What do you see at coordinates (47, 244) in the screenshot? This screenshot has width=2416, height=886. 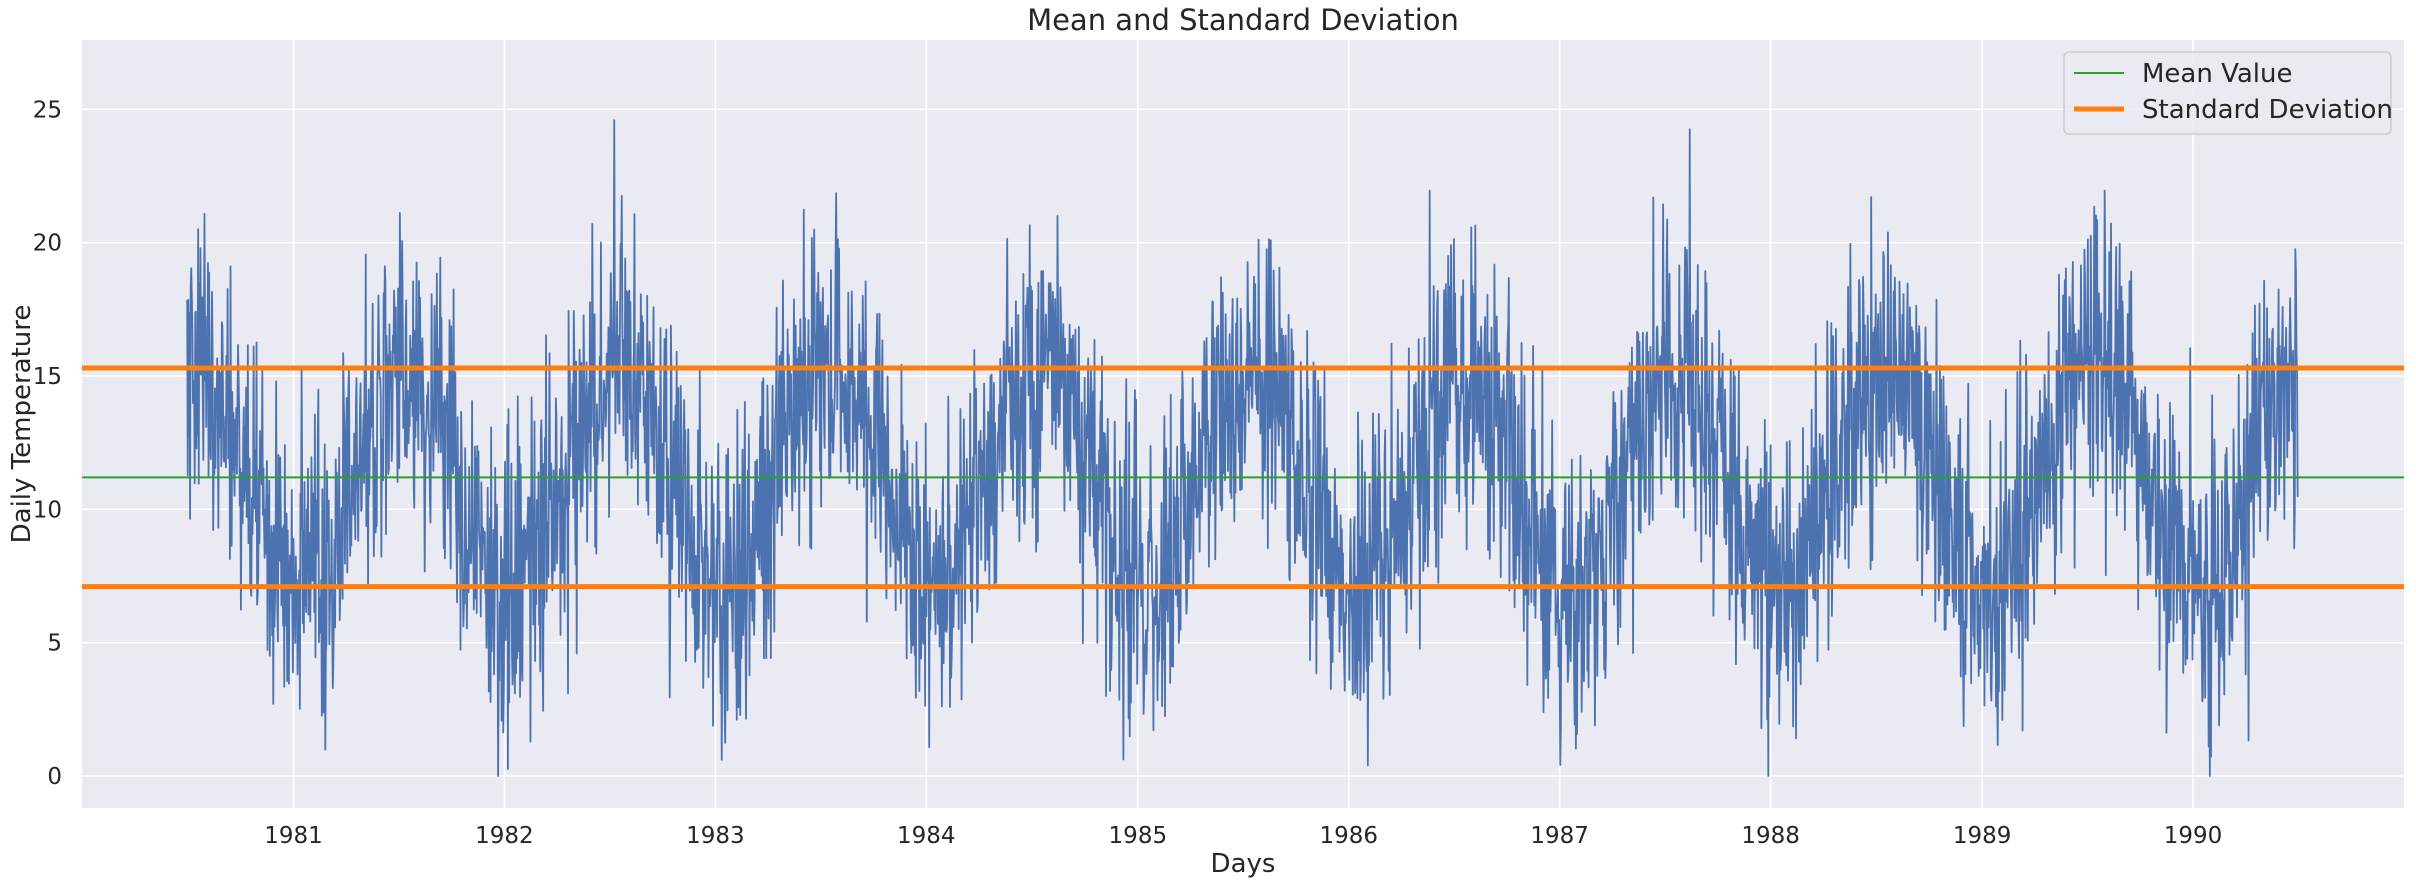 I see `y-tick-label: 20` at bounding box center [47, 244].